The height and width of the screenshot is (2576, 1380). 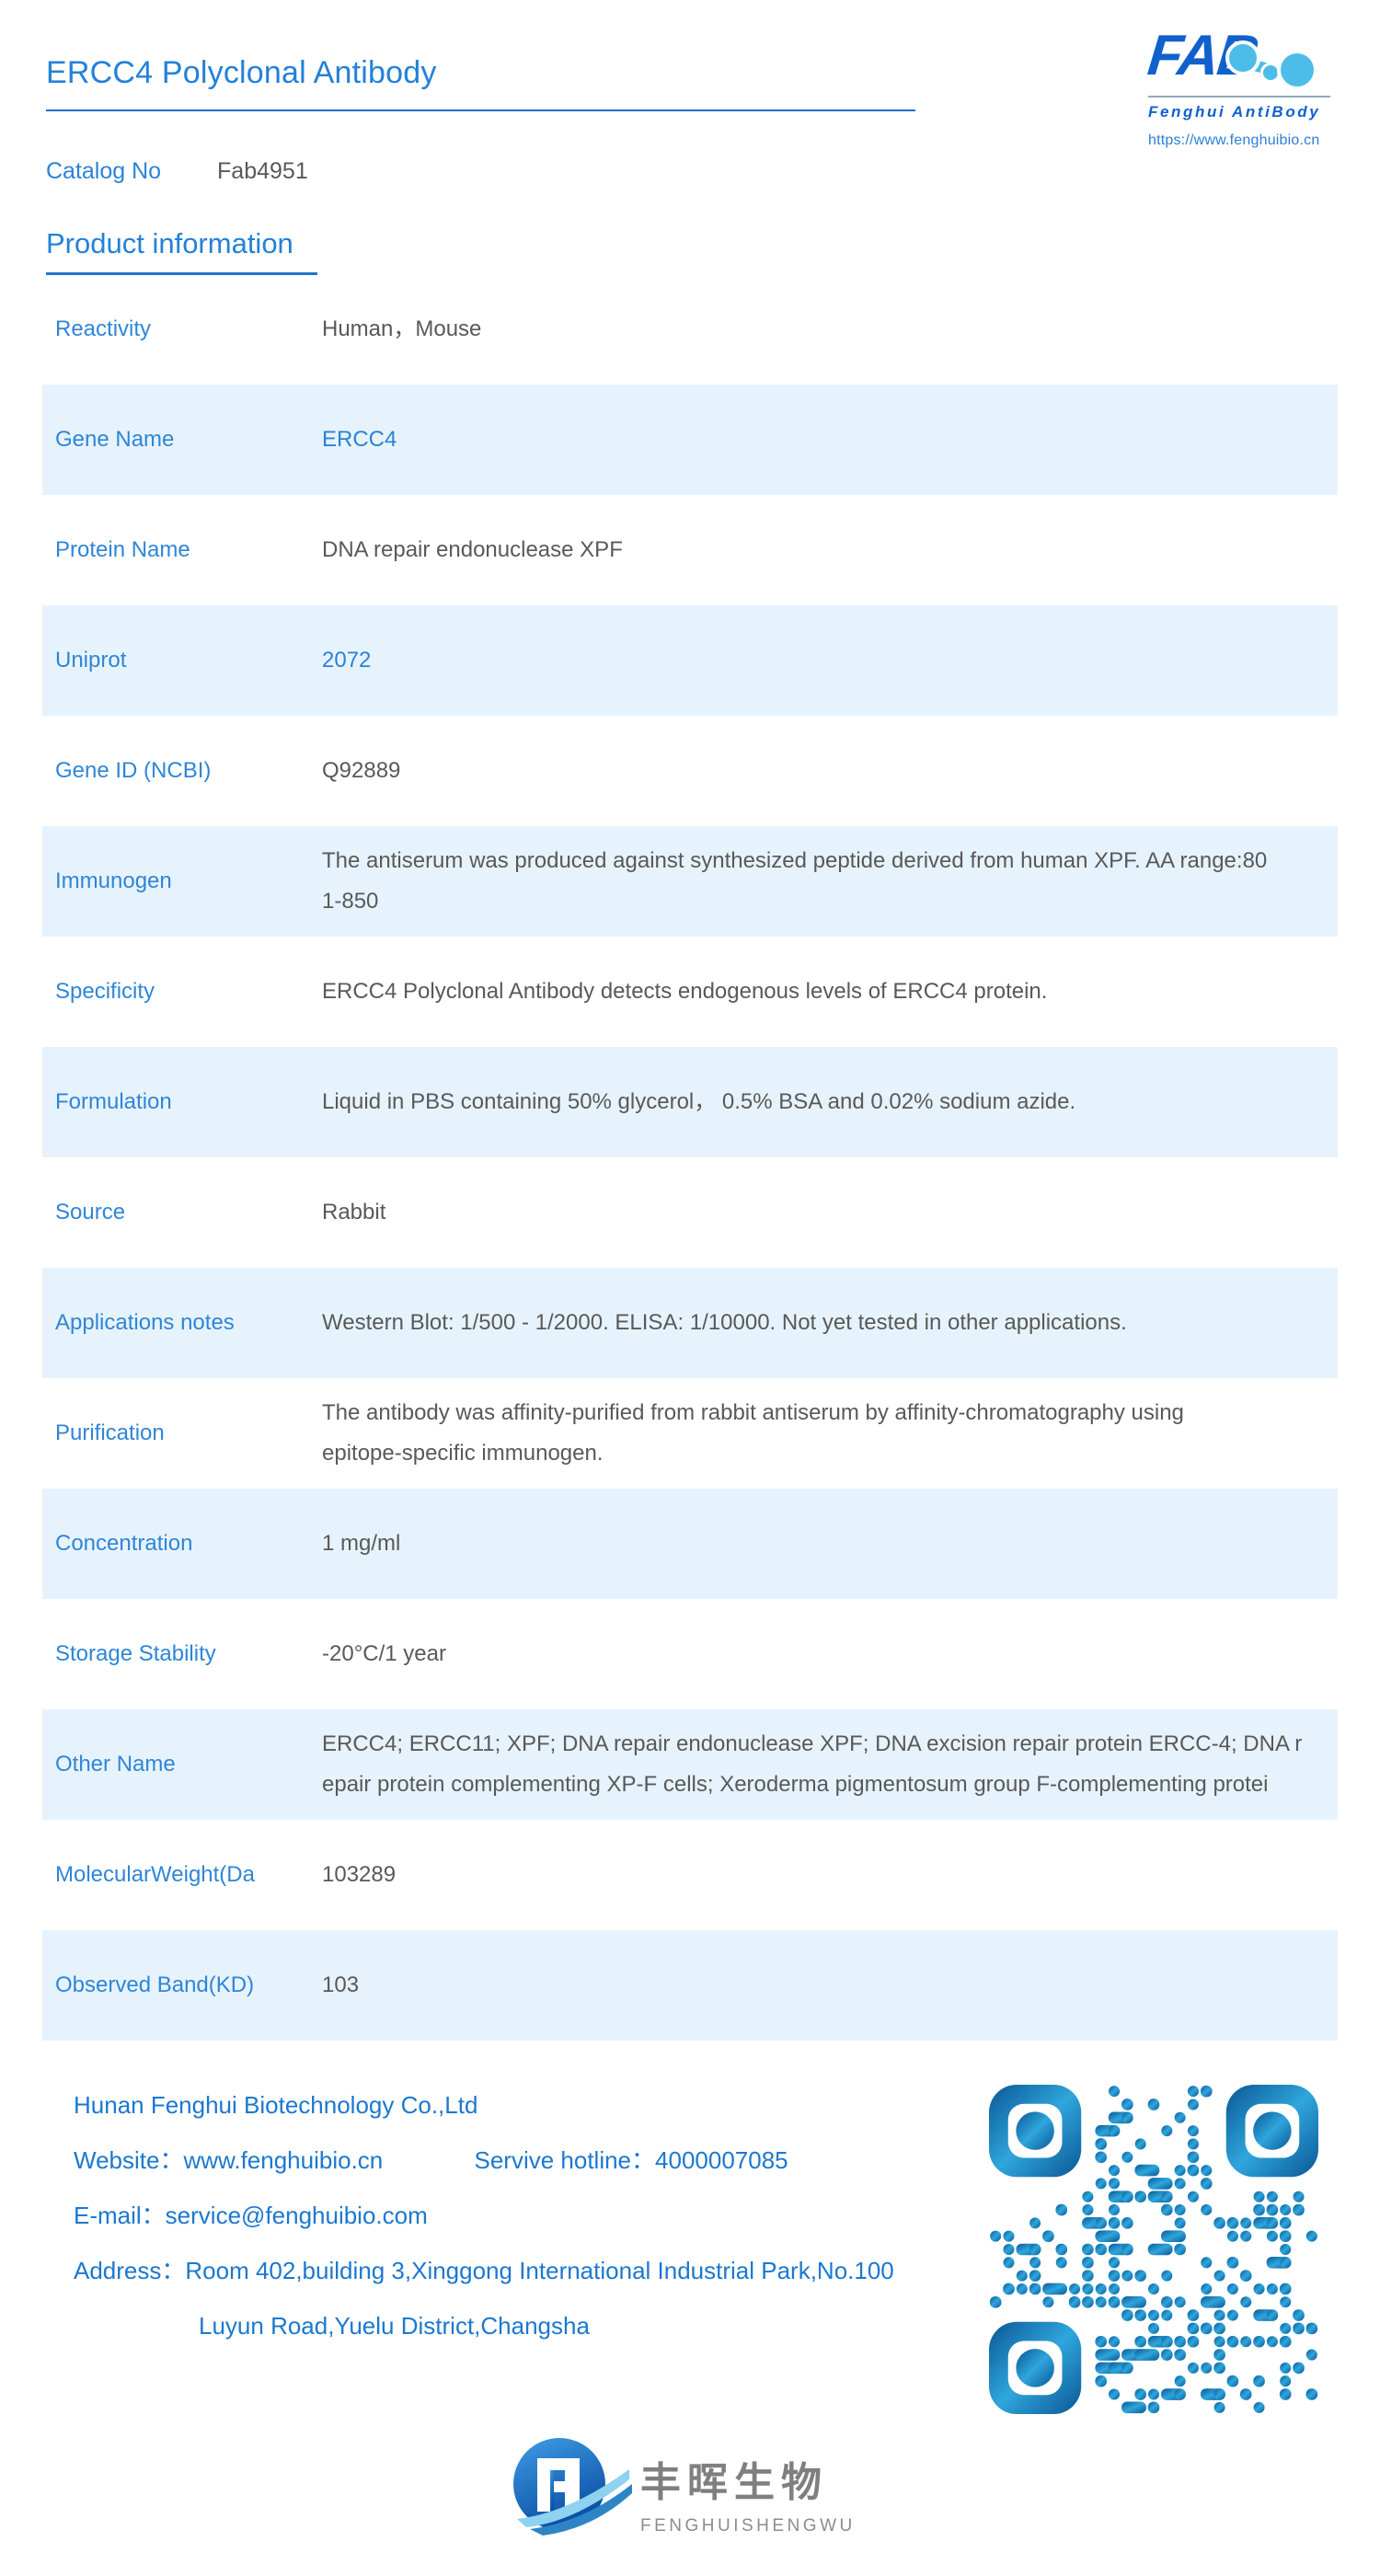 I want to click on row-value: ERCC4, so click(x=830, y=440).